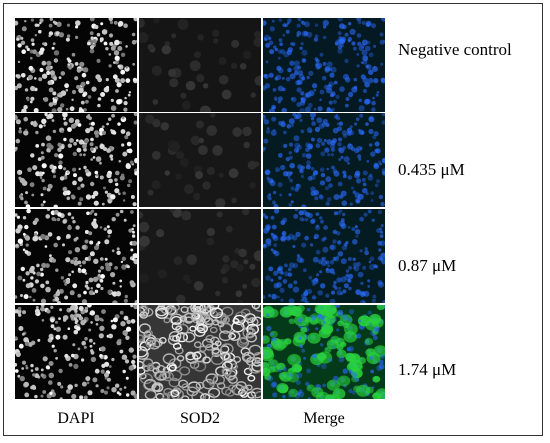  I want to click on column-label-merge: Merge, so click(324, 418).